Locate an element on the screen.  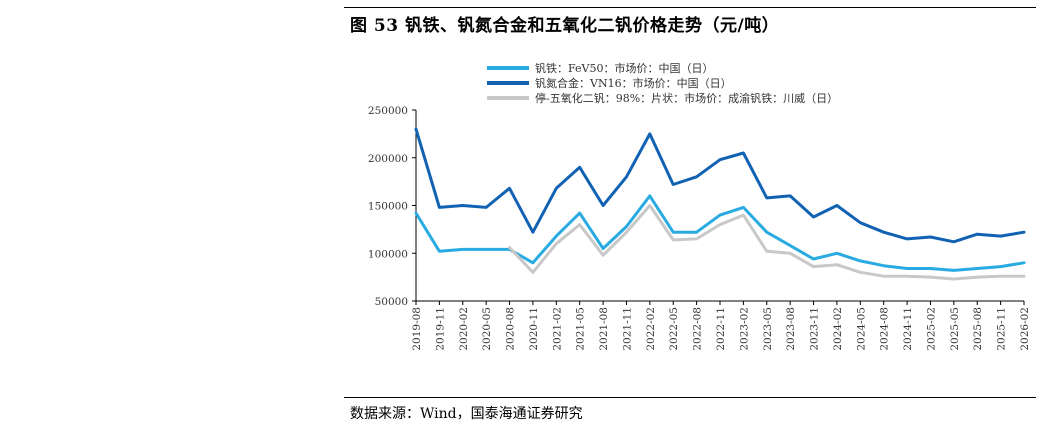
x-tick-label: 2021-11 is located at coordinates (627, 329).